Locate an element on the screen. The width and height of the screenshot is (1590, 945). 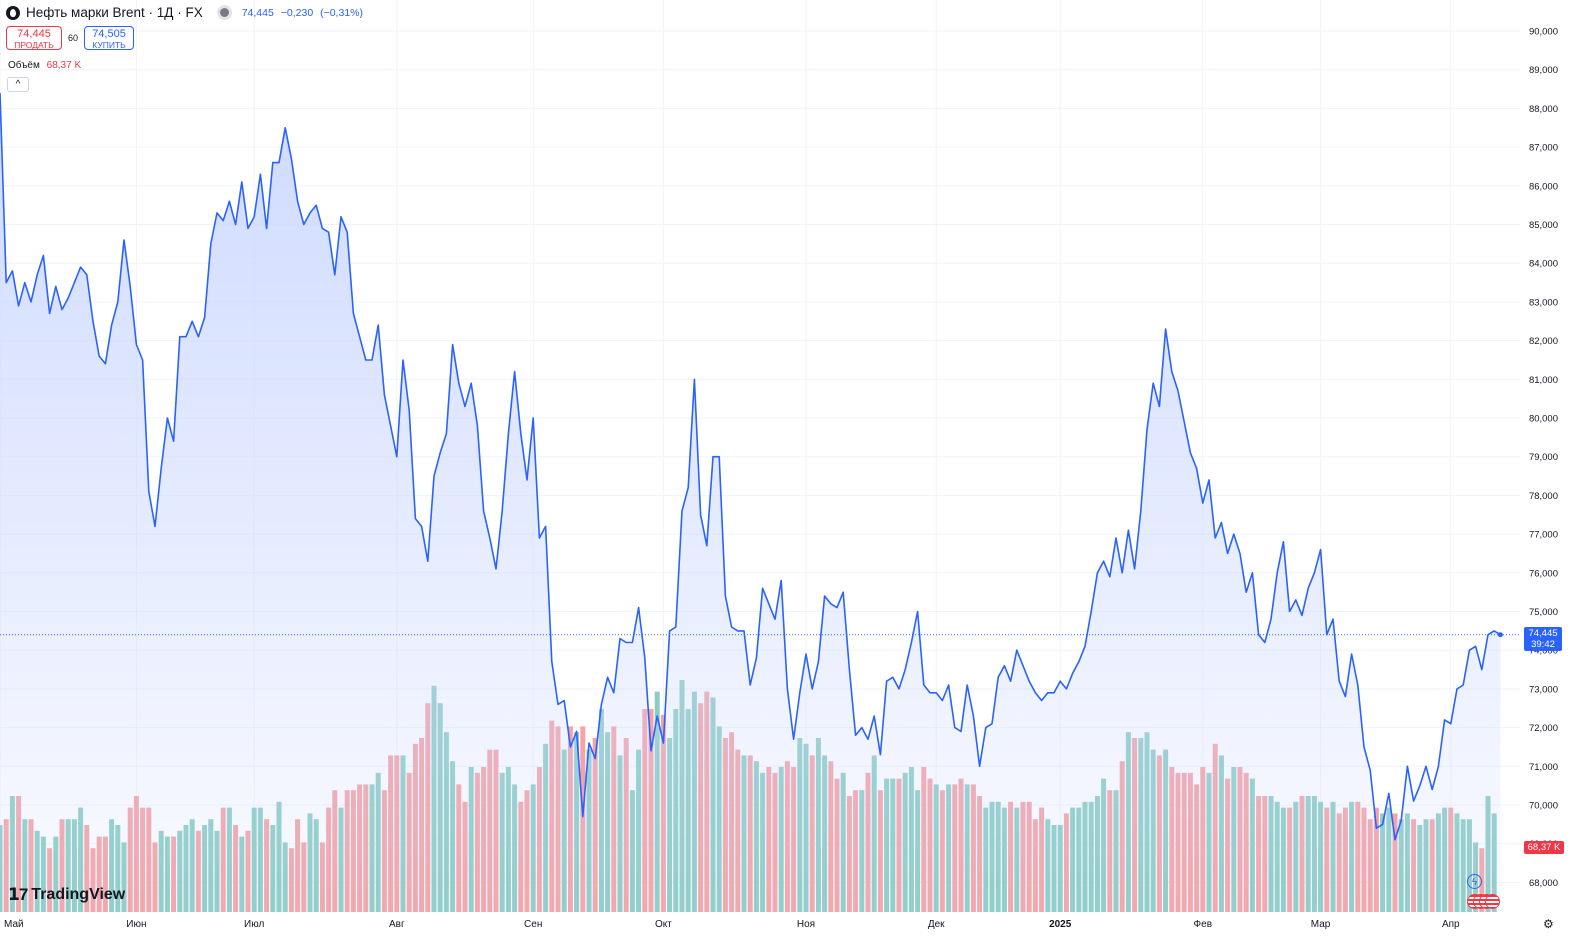
x-tick-label: Авг is located at coordinates (397, 924).